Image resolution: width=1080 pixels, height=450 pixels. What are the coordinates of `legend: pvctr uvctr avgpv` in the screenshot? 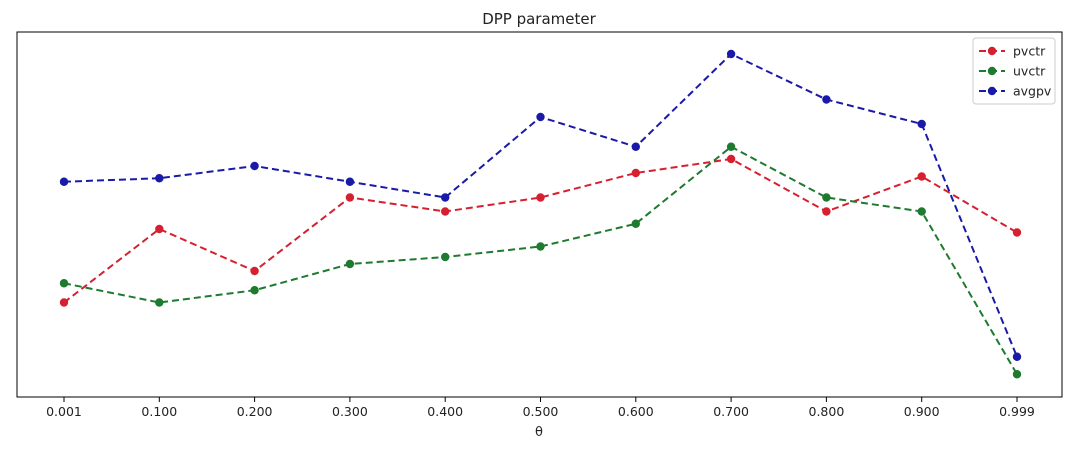 It's located at (1014, 71).